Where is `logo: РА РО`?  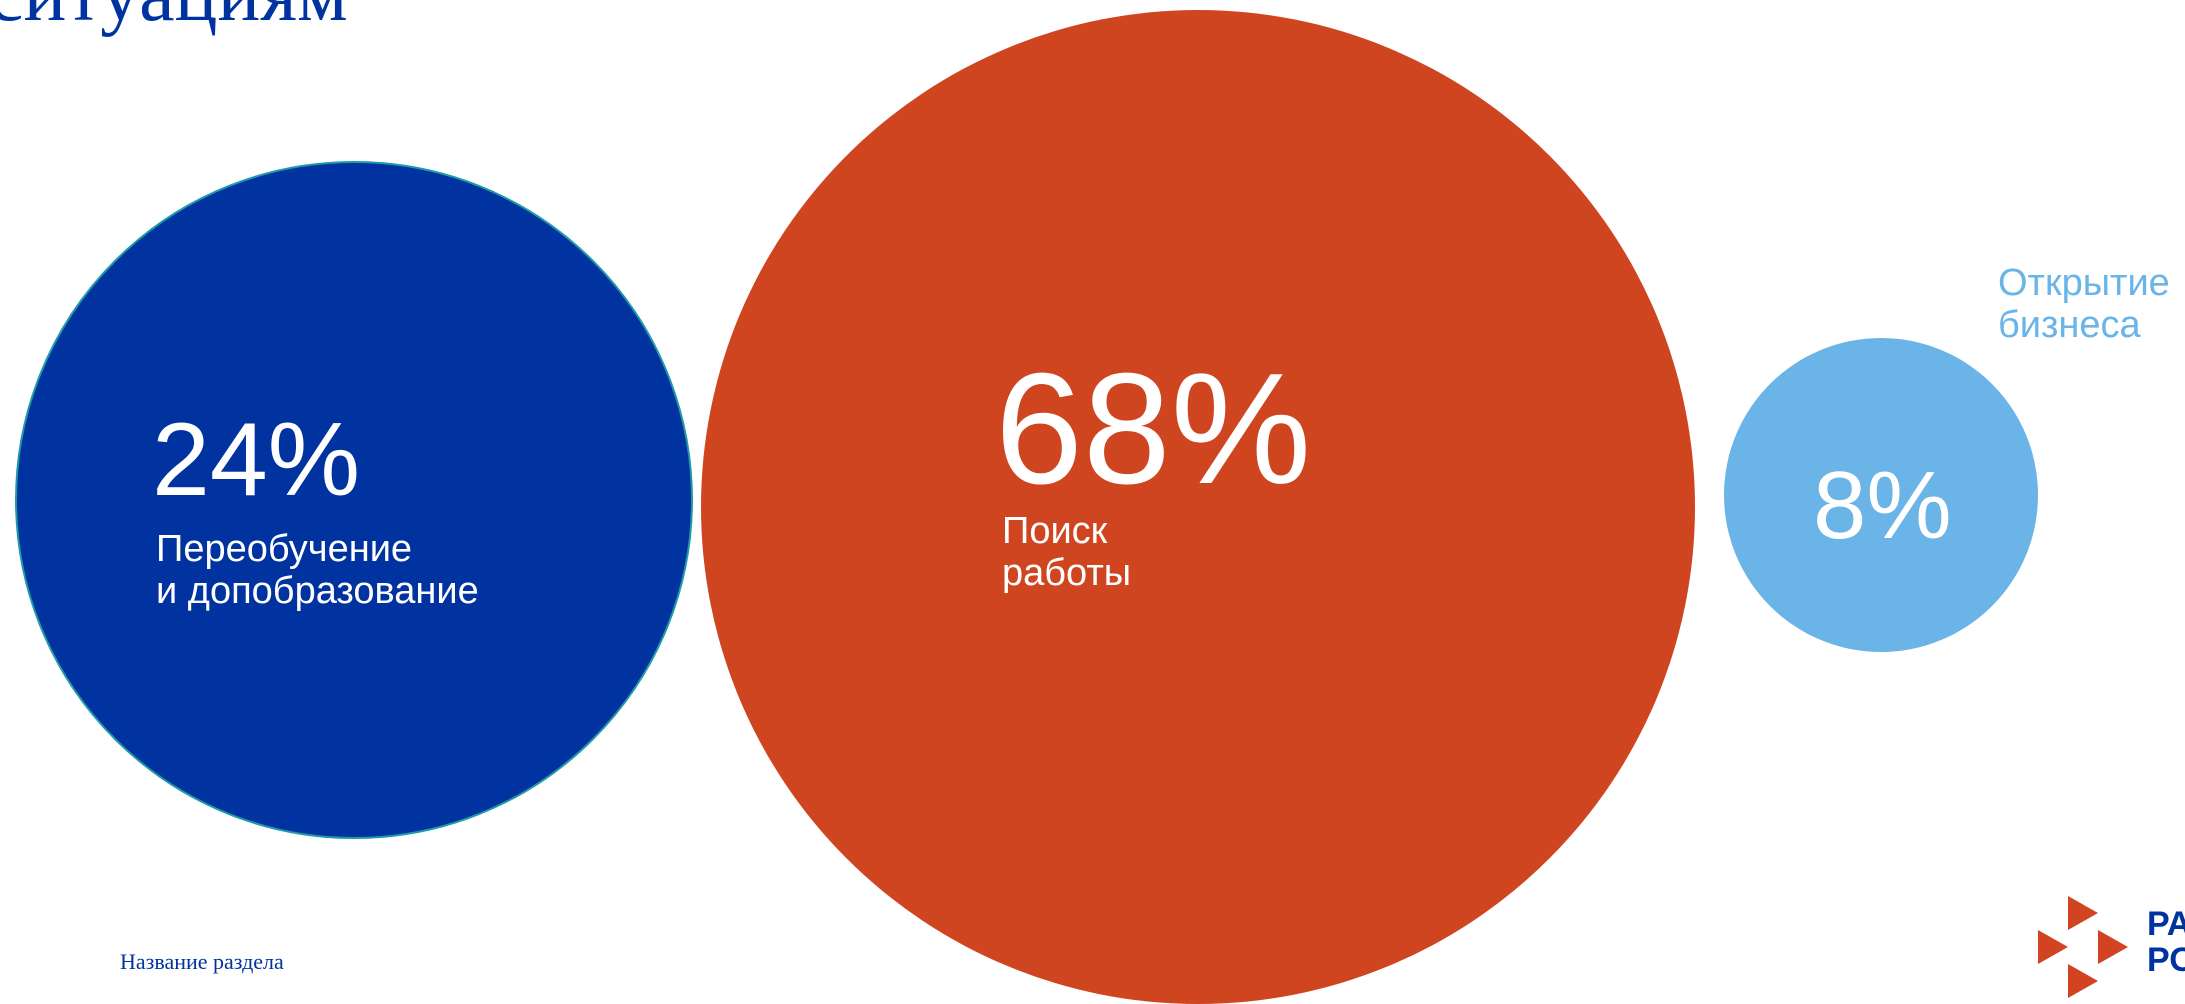
logo: РА РО is located at coordinates (2108, 948).